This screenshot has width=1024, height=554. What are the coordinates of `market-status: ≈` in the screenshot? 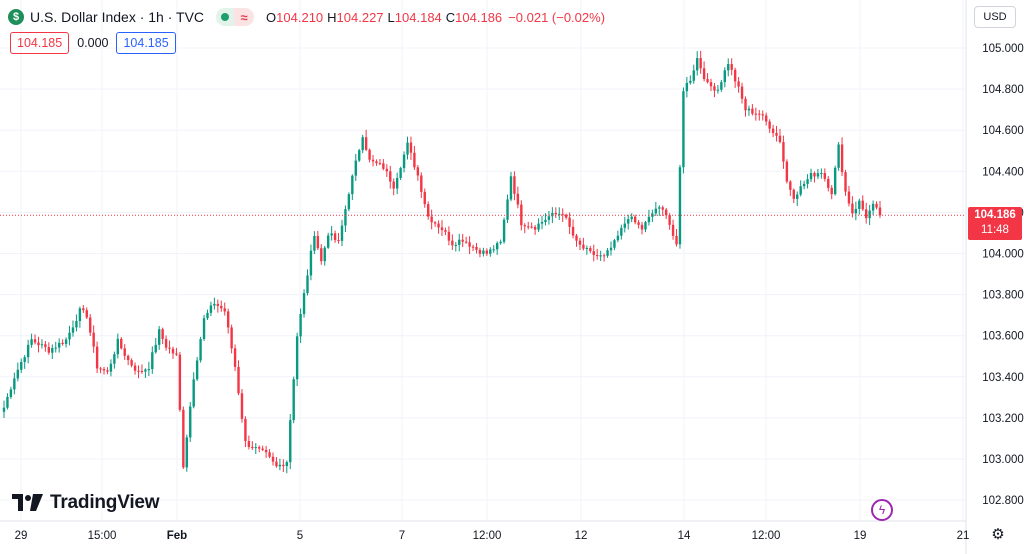 It's located at (235, 17).